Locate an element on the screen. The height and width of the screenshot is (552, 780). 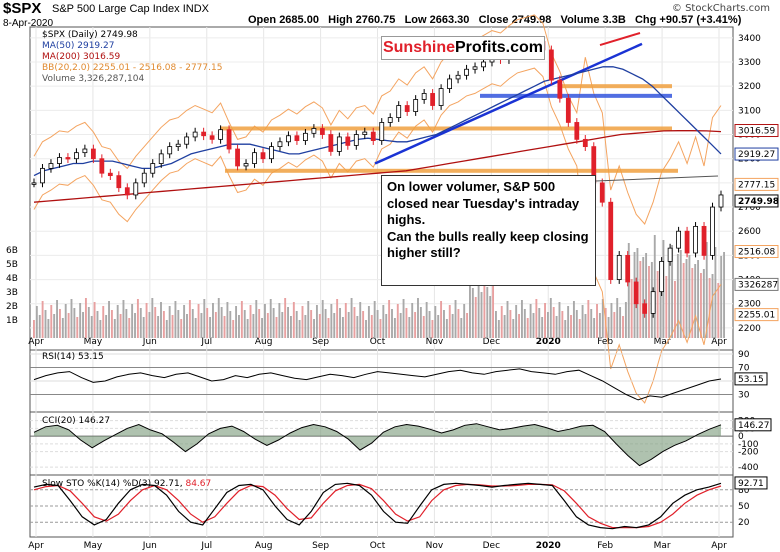
cci-tick-label: -100 is located at coordinates (748, 445).